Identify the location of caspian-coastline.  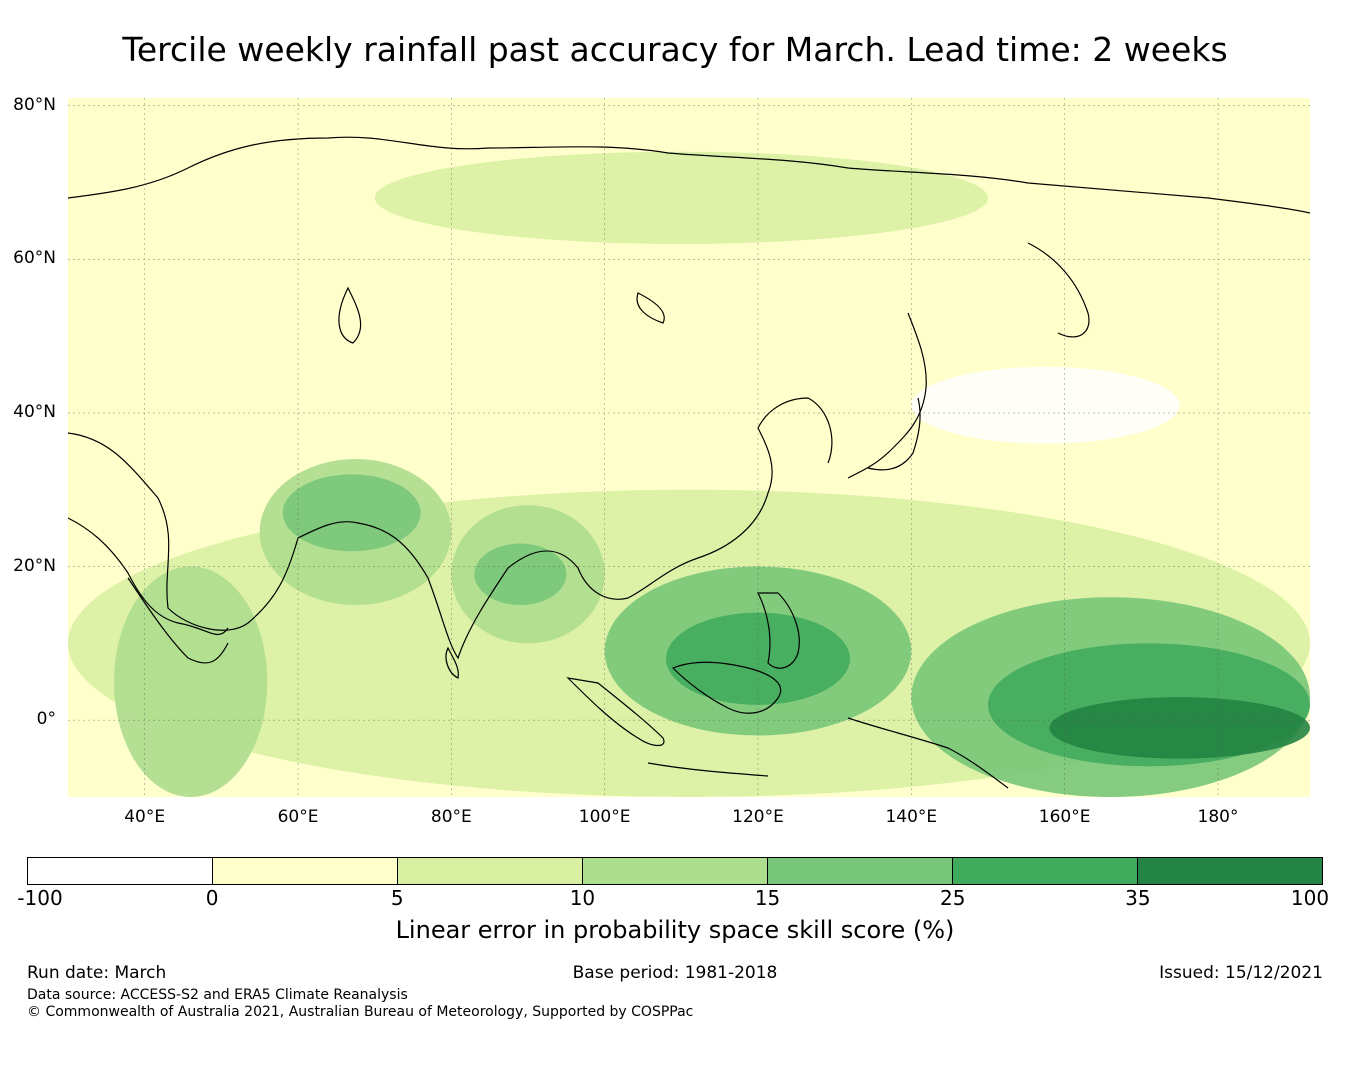
(350, 315).